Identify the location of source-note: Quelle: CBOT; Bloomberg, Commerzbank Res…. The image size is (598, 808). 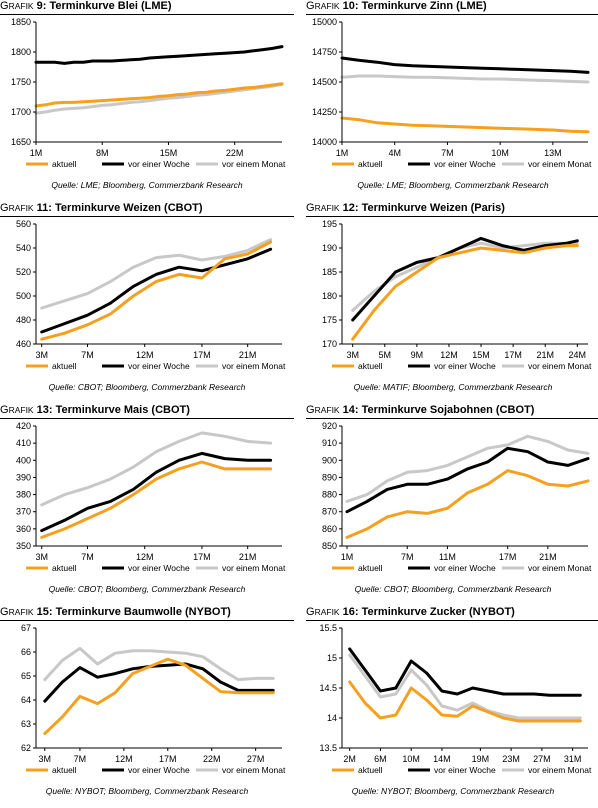
(453, 589).